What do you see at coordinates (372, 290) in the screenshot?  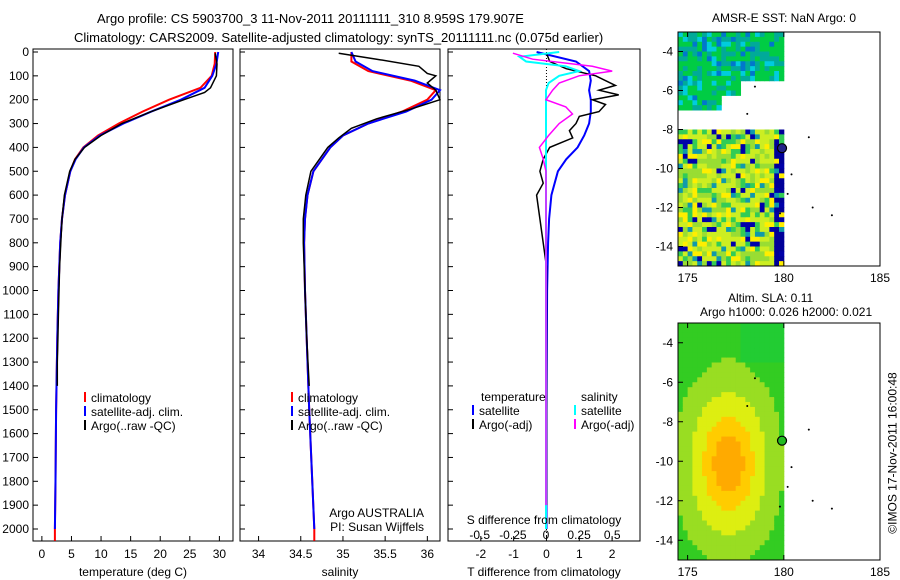 I see `series-satellite-adj-clim-` at bounding box center [372, 290].